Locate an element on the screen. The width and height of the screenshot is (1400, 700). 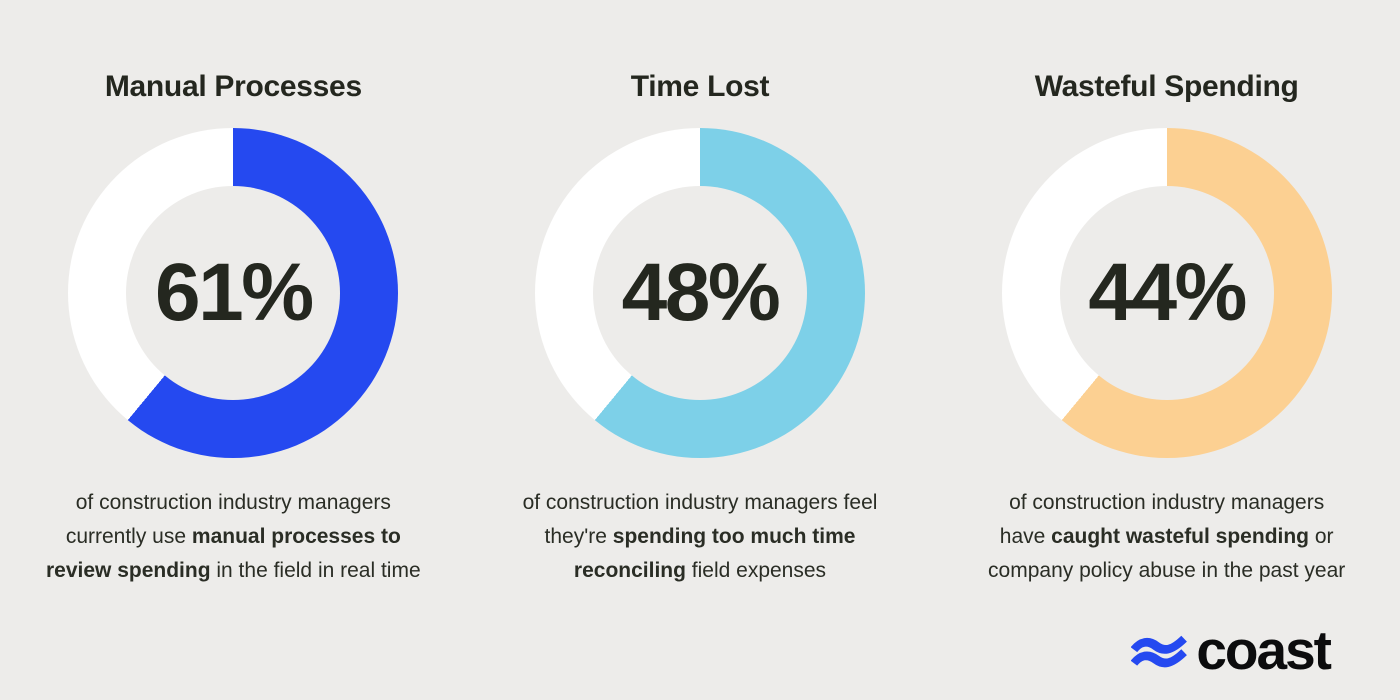
description-text-bold: review spending is located at coordinates (128, 570).